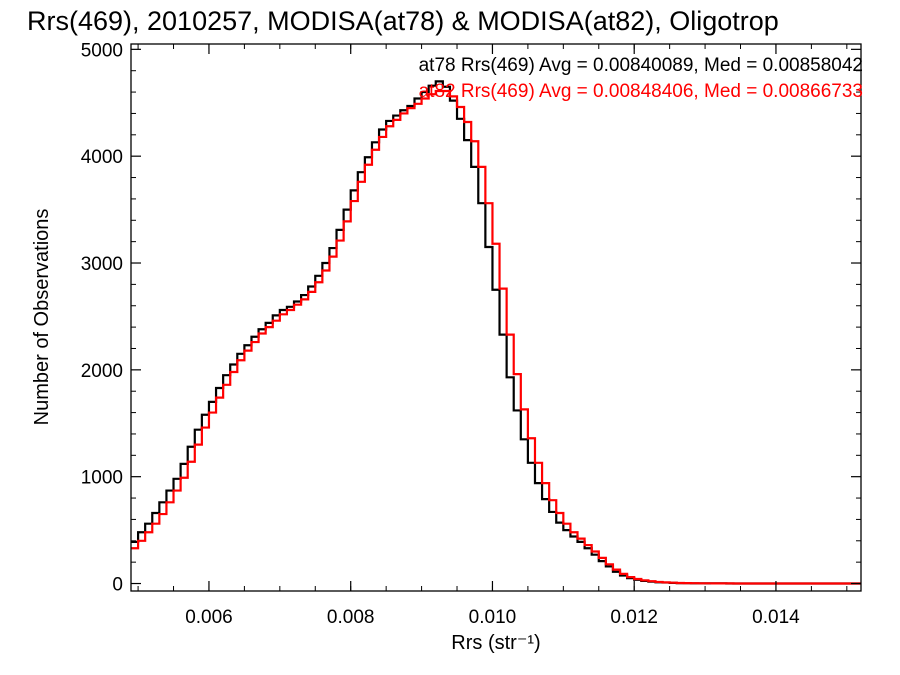 The height and width of the screenshot is (675, 900). What do you see at coordinates (102, 478) in the screenshot?
I see `y-tick-label: 1000` at bounding box center [102, 478].